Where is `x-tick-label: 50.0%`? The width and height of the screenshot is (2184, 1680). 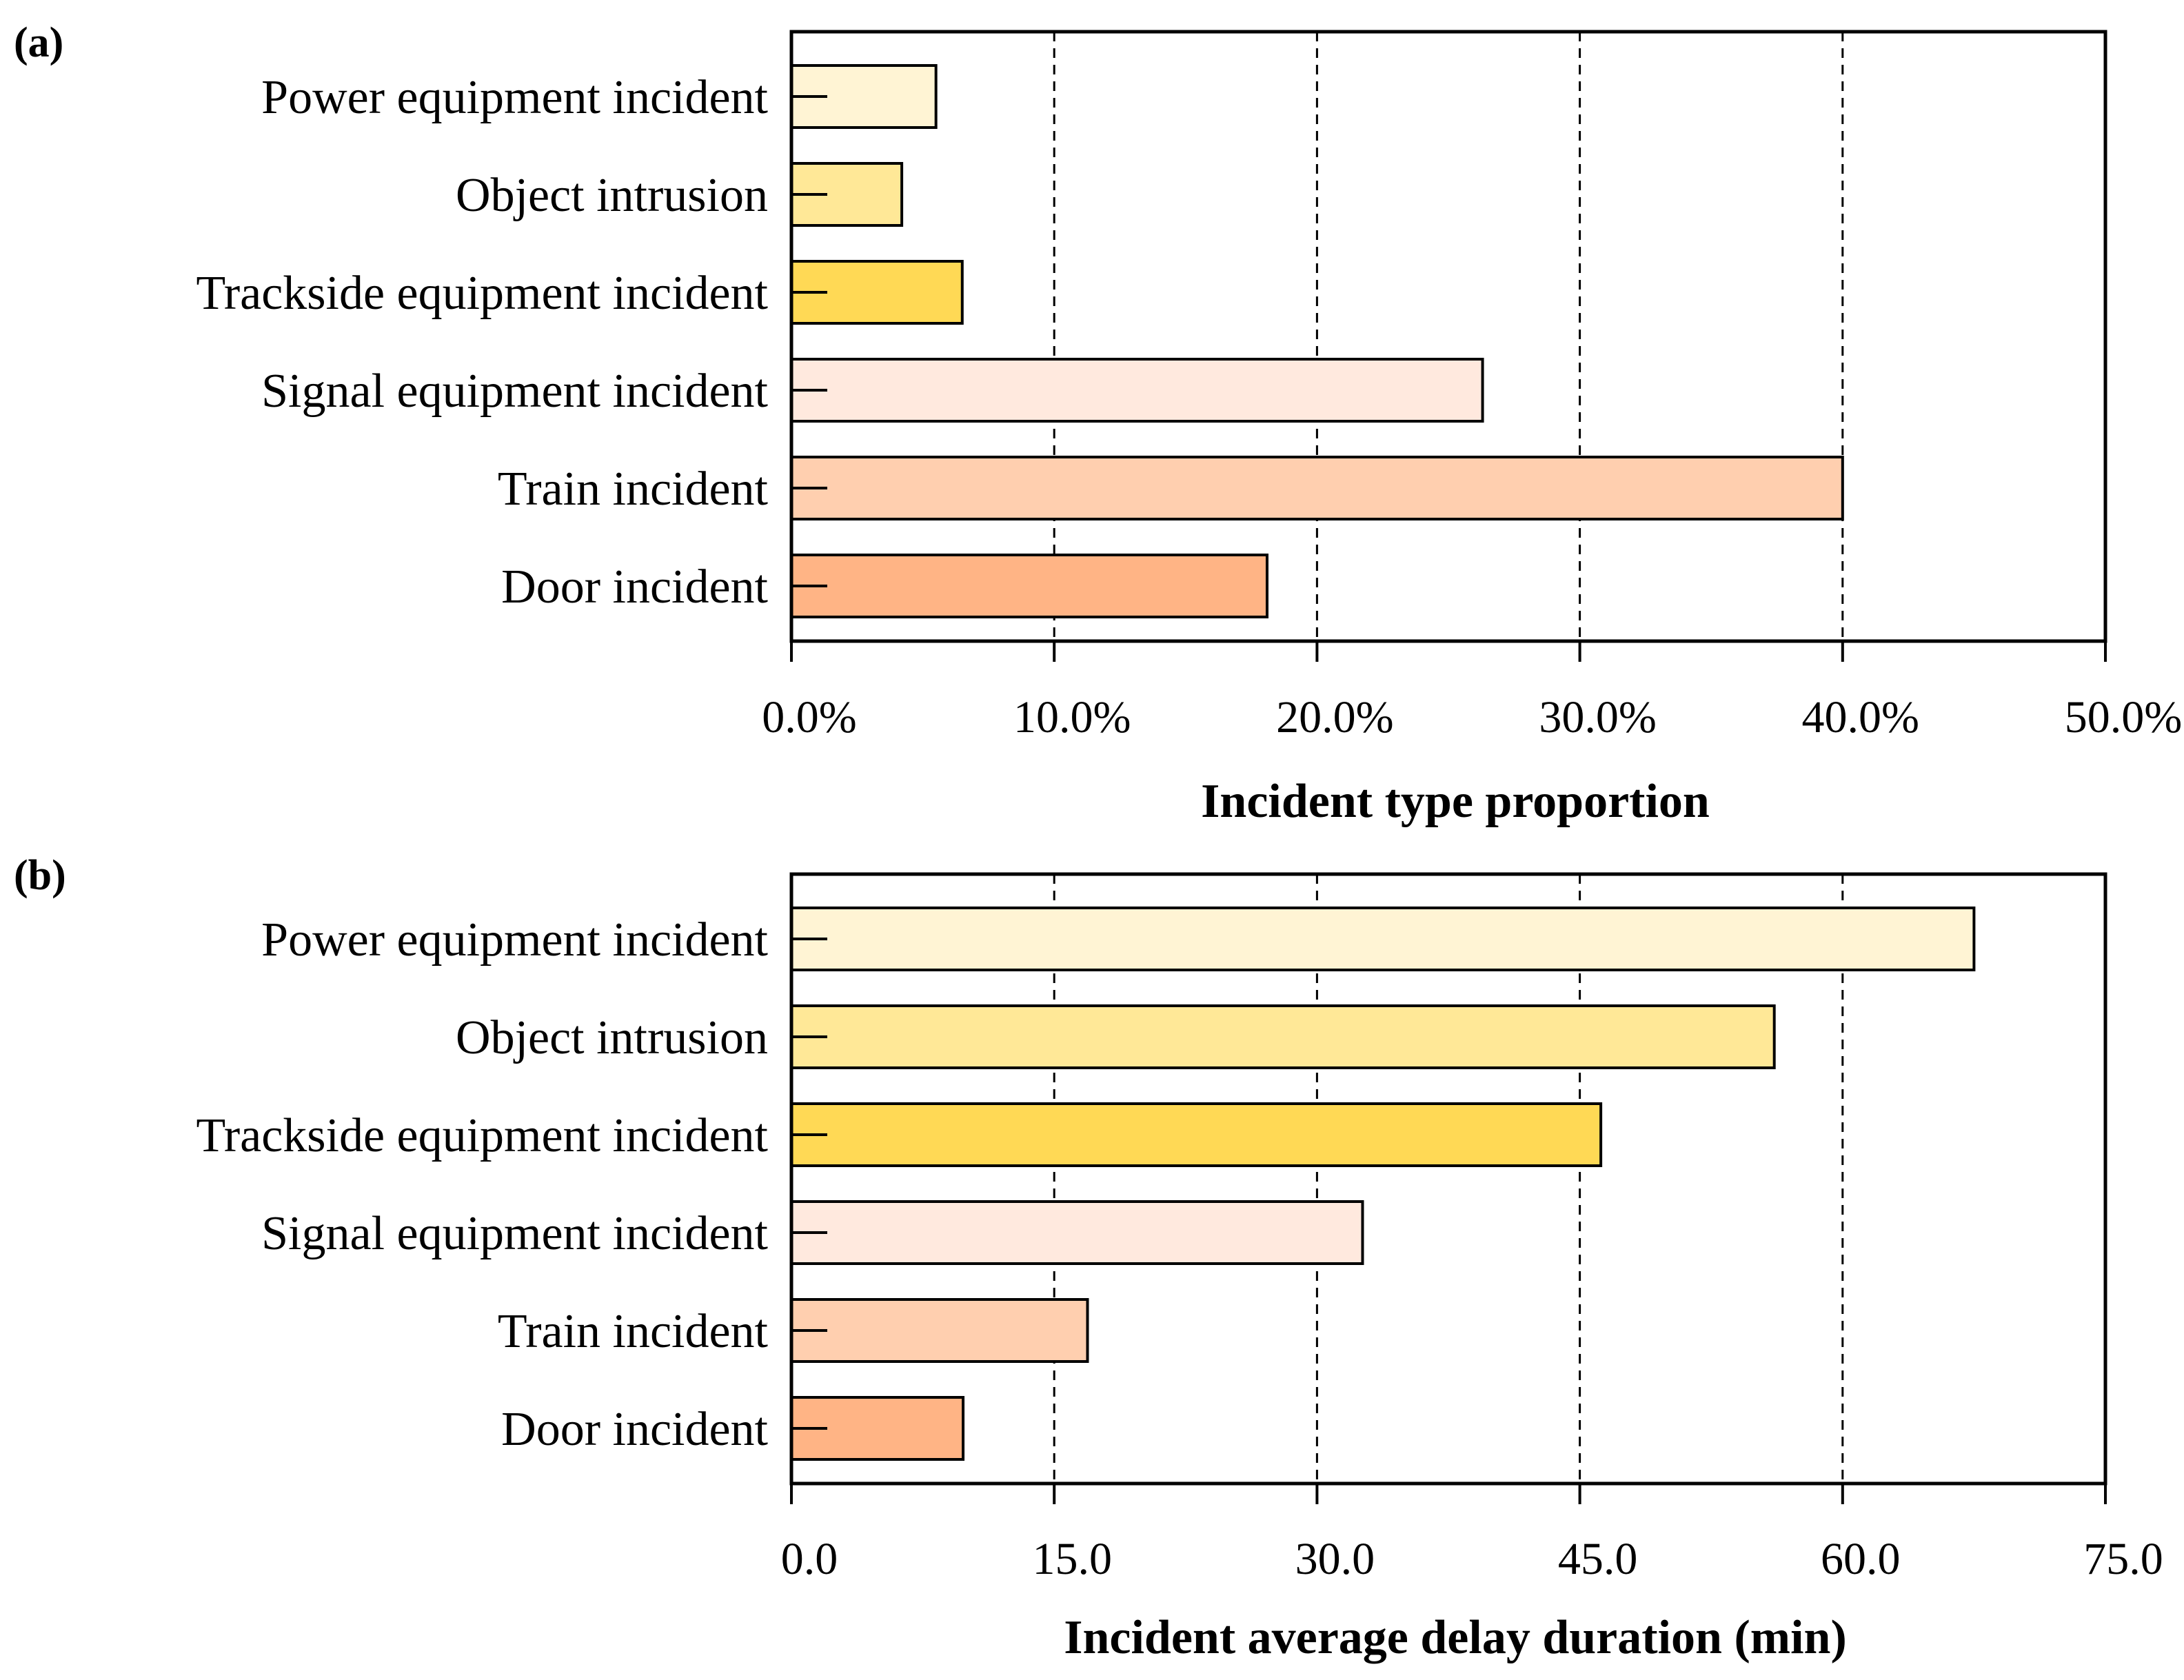
x-tick-label: 50.0% is located at coordinates (2124, 717).